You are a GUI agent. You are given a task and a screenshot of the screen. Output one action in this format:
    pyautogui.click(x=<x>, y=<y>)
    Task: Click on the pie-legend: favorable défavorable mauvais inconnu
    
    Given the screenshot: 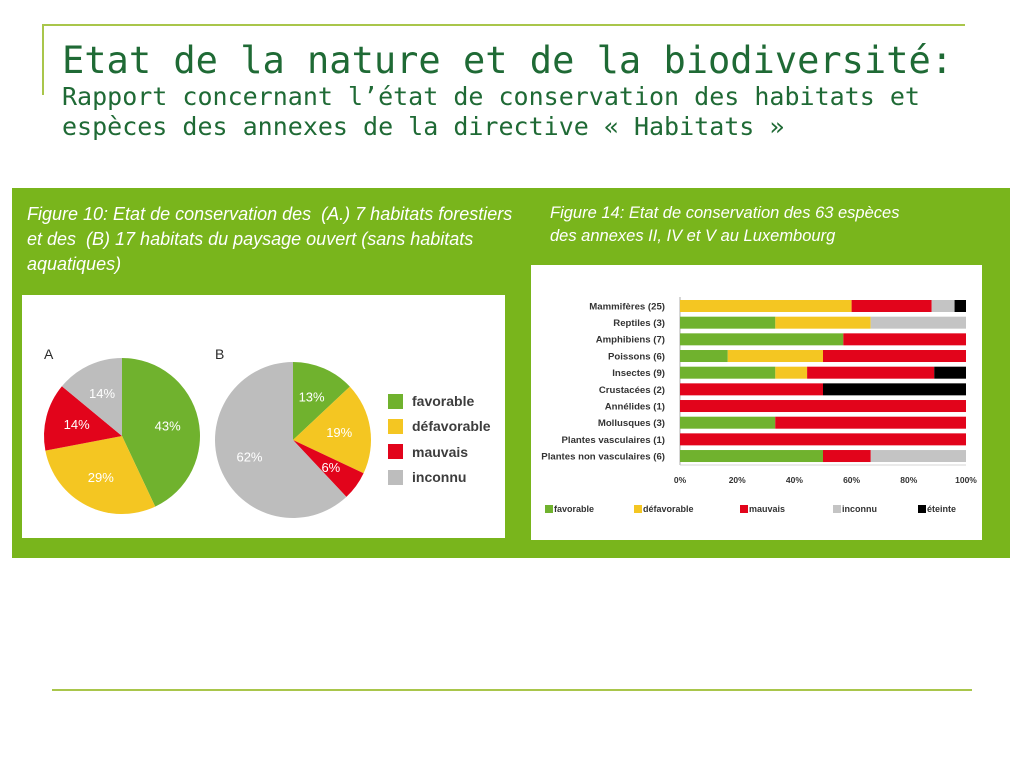 What is the action you would take?
    pyautogui.click(x=439, y=439)
    